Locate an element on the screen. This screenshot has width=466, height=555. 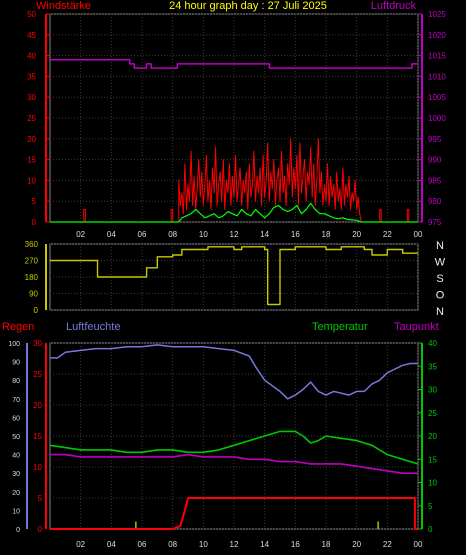
climate-x-tick-label: 08 is located at coordinates (172, 544).